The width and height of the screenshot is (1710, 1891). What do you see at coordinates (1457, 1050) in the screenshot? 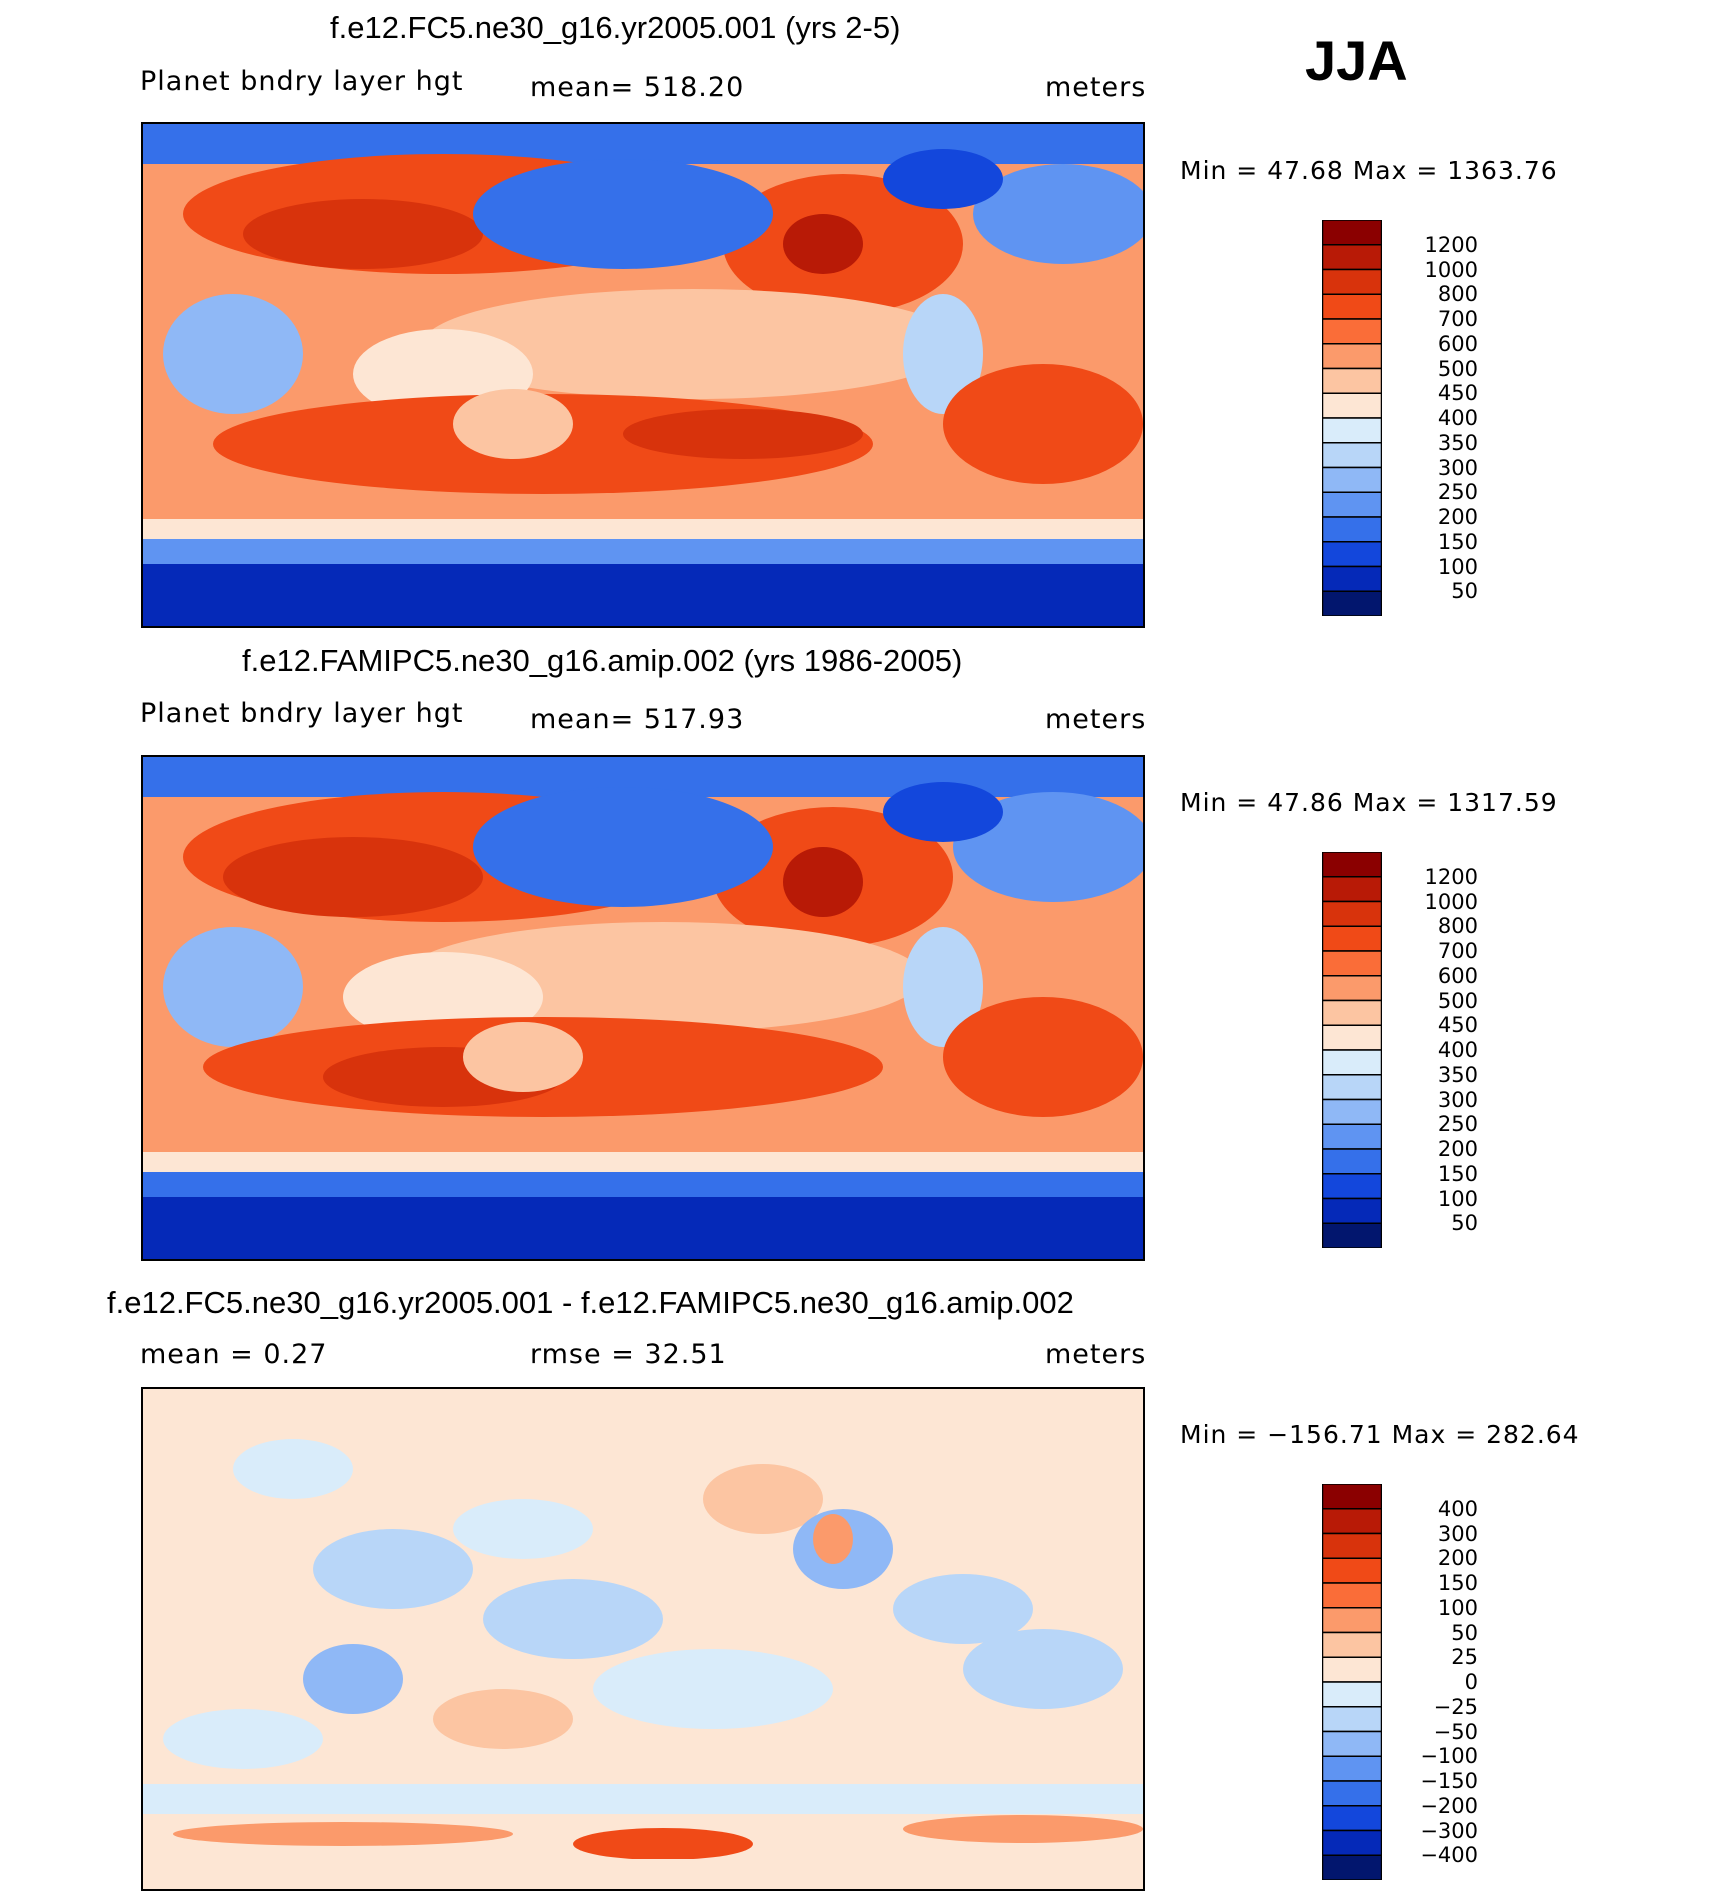
I see `panel-2-colorbar-label: 400` at bounding box center [1457, 1050].